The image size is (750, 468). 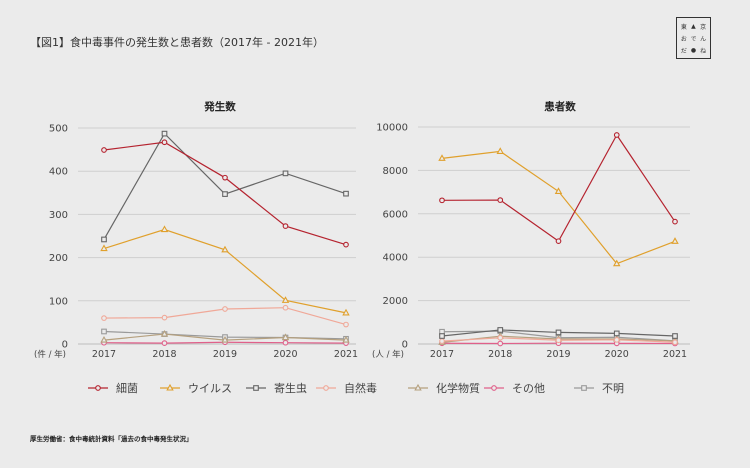 What do you see at coordinates (113, 388) in the screenshot?
I see `legend-item: 細菌` at bounding box center [113, 388].